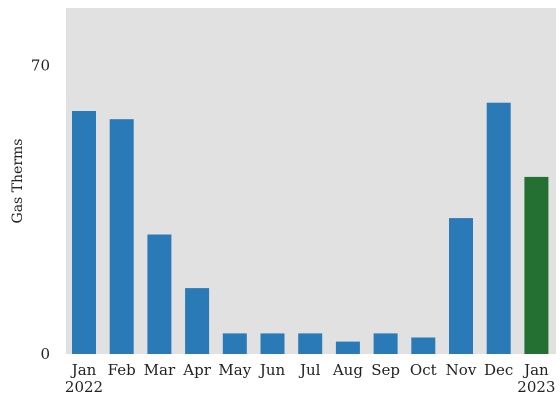  Describe the element at coordinates (461, 370) in the screenshot. I see `x-tick-label: Nov` at that location.